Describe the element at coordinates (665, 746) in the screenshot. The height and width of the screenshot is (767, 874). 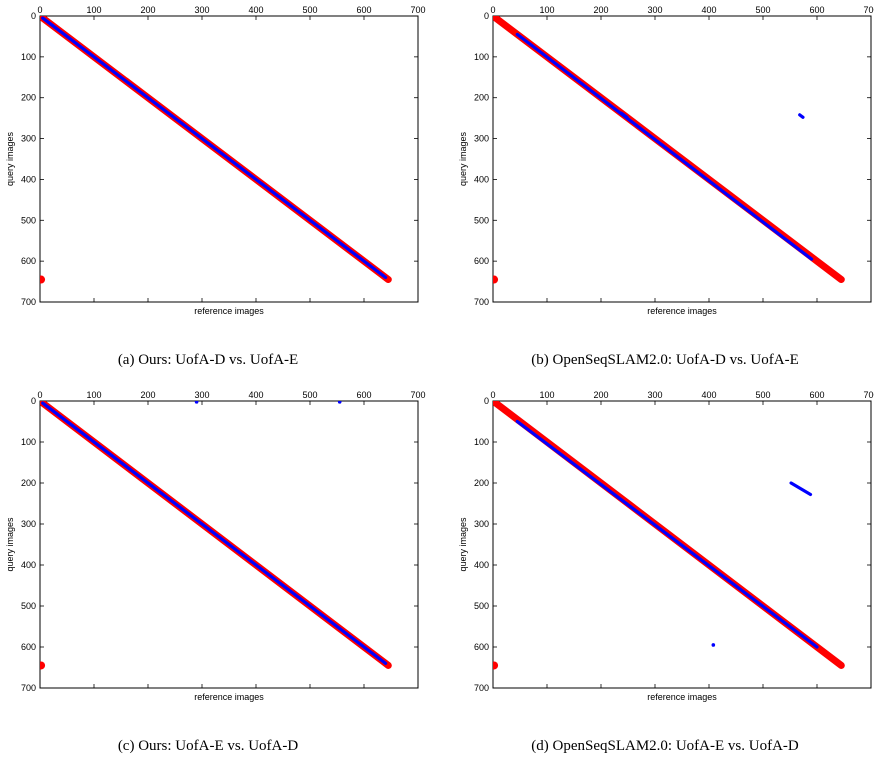
I see `caption-d: (d) OpenSeqSLAM2.0: UofA-E vs. UofA-D` at that location.